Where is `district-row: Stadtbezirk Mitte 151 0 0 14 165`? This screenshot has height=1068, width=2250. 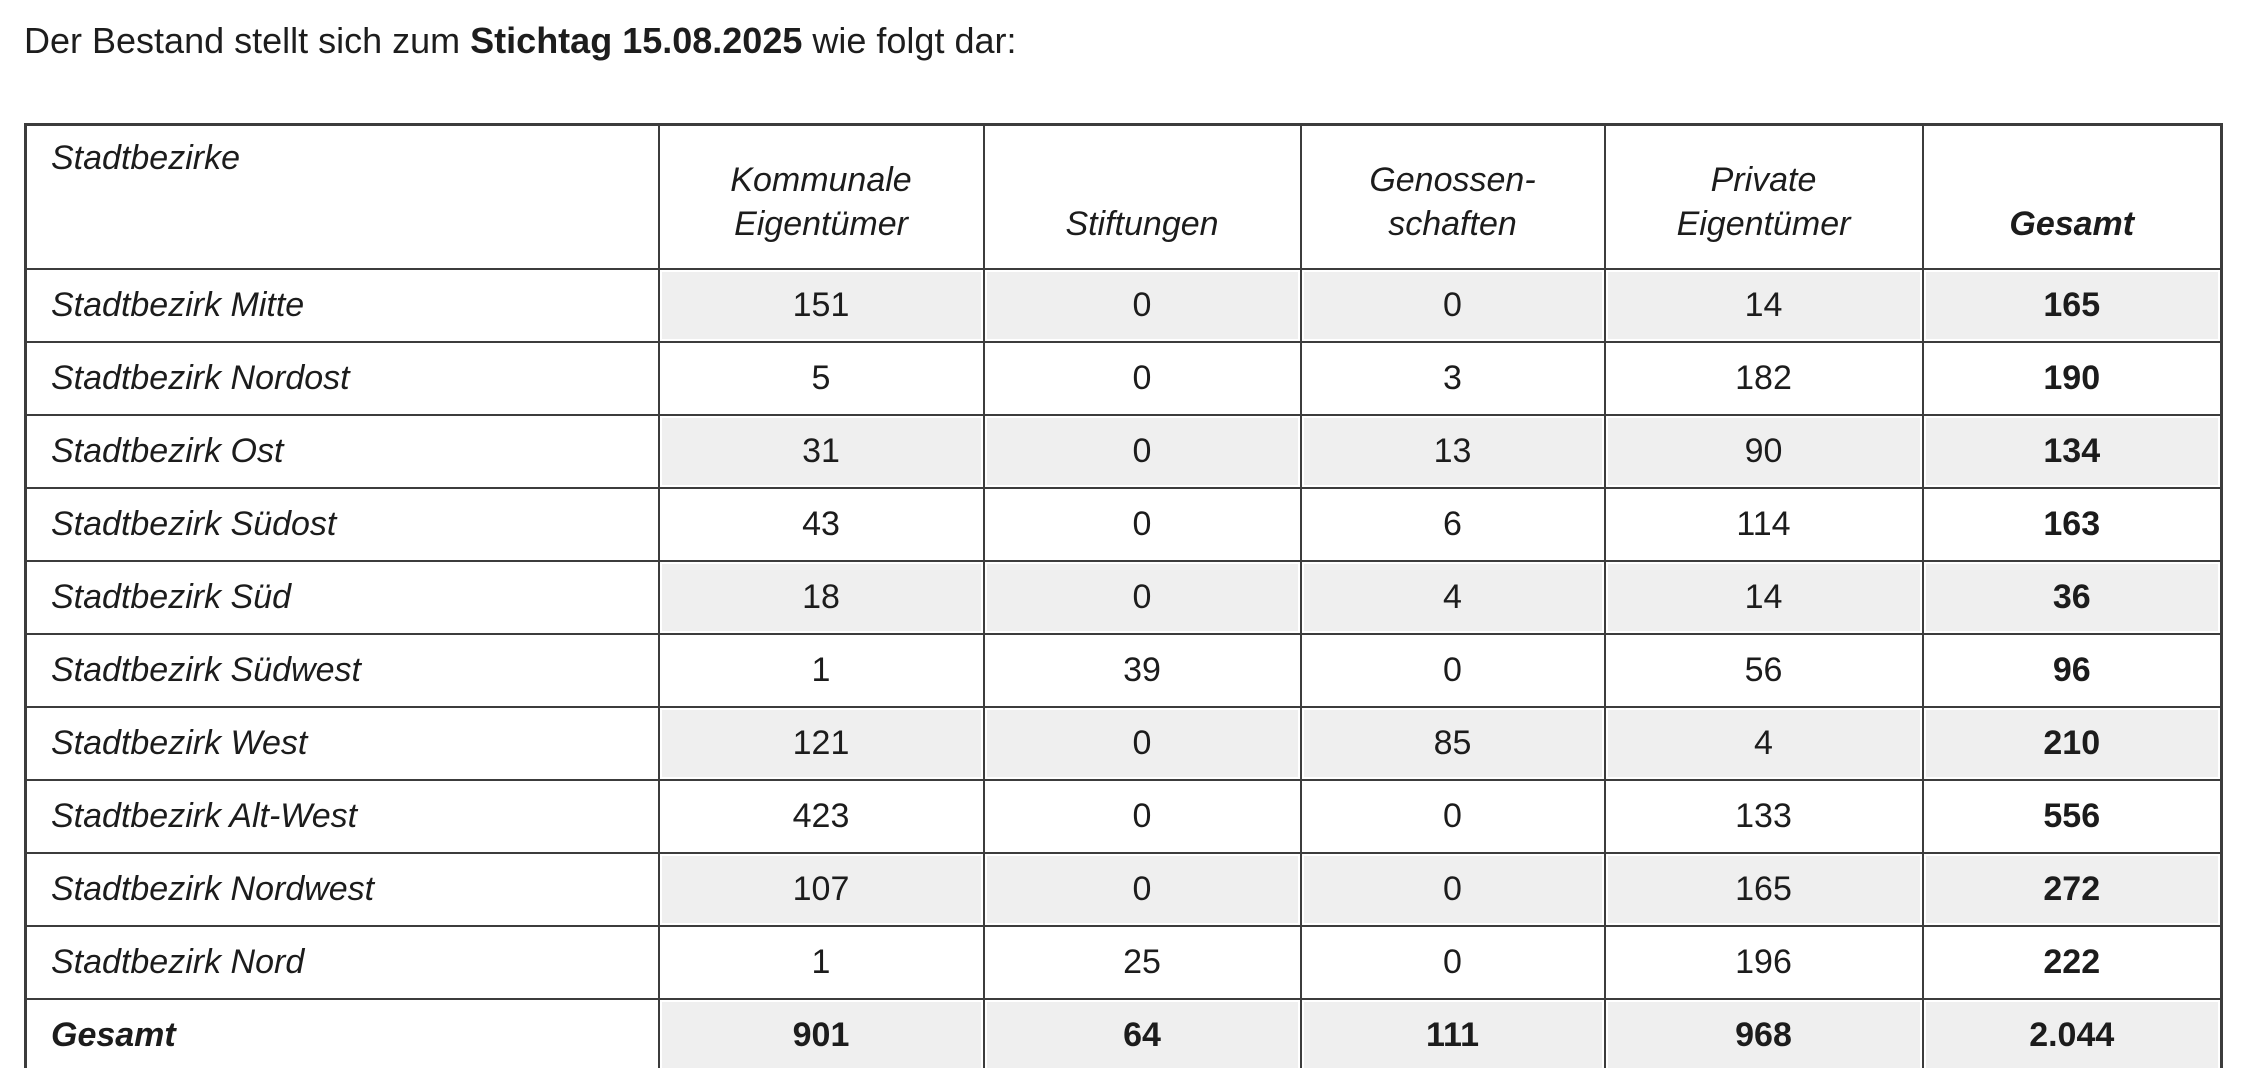
district-row: Stadtbezirk Mitte 151 0 0 14 165 is located at coordinates (1123, 305).